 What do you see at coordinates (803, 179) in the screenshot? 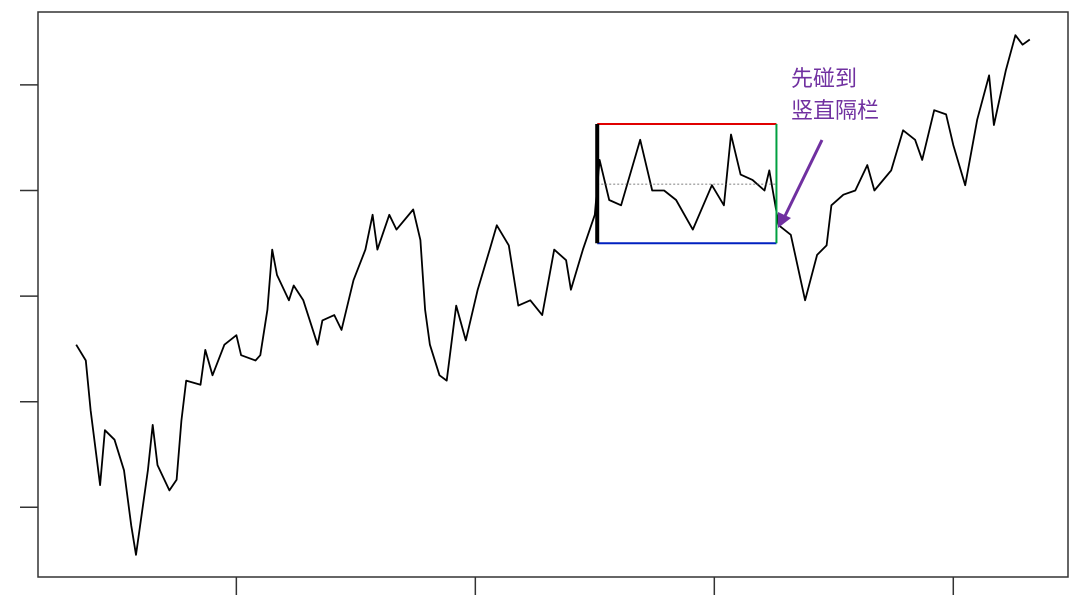
I see `annotation-arrow` at bounding box center [803, 179].